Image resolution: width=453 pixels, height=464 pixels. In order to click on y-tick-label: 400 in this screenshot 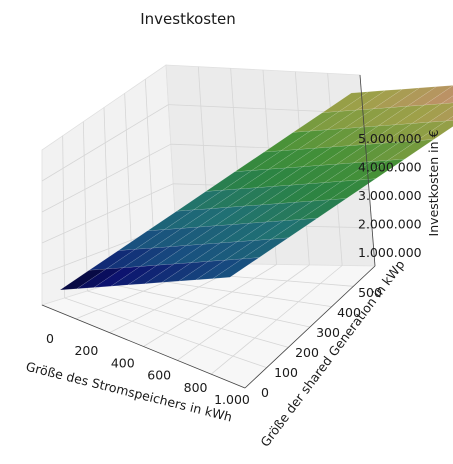, I will do `click(349, 312)`.